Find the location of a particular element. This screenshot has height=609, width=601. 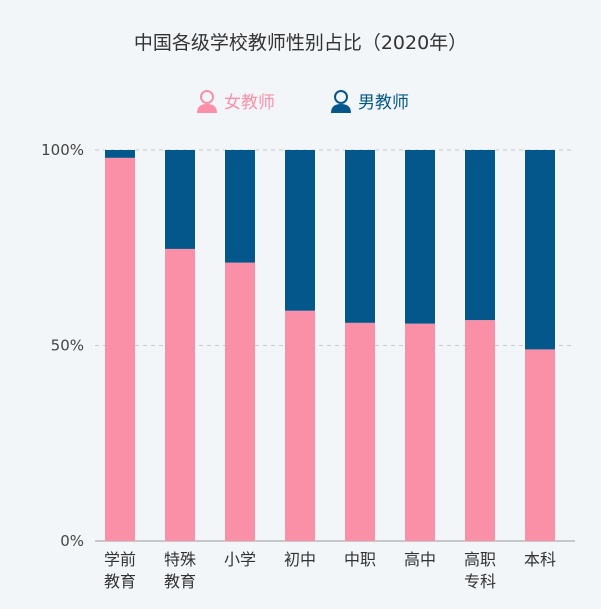

x-tick-label: 特殊 is located at coordinates (180, 559).